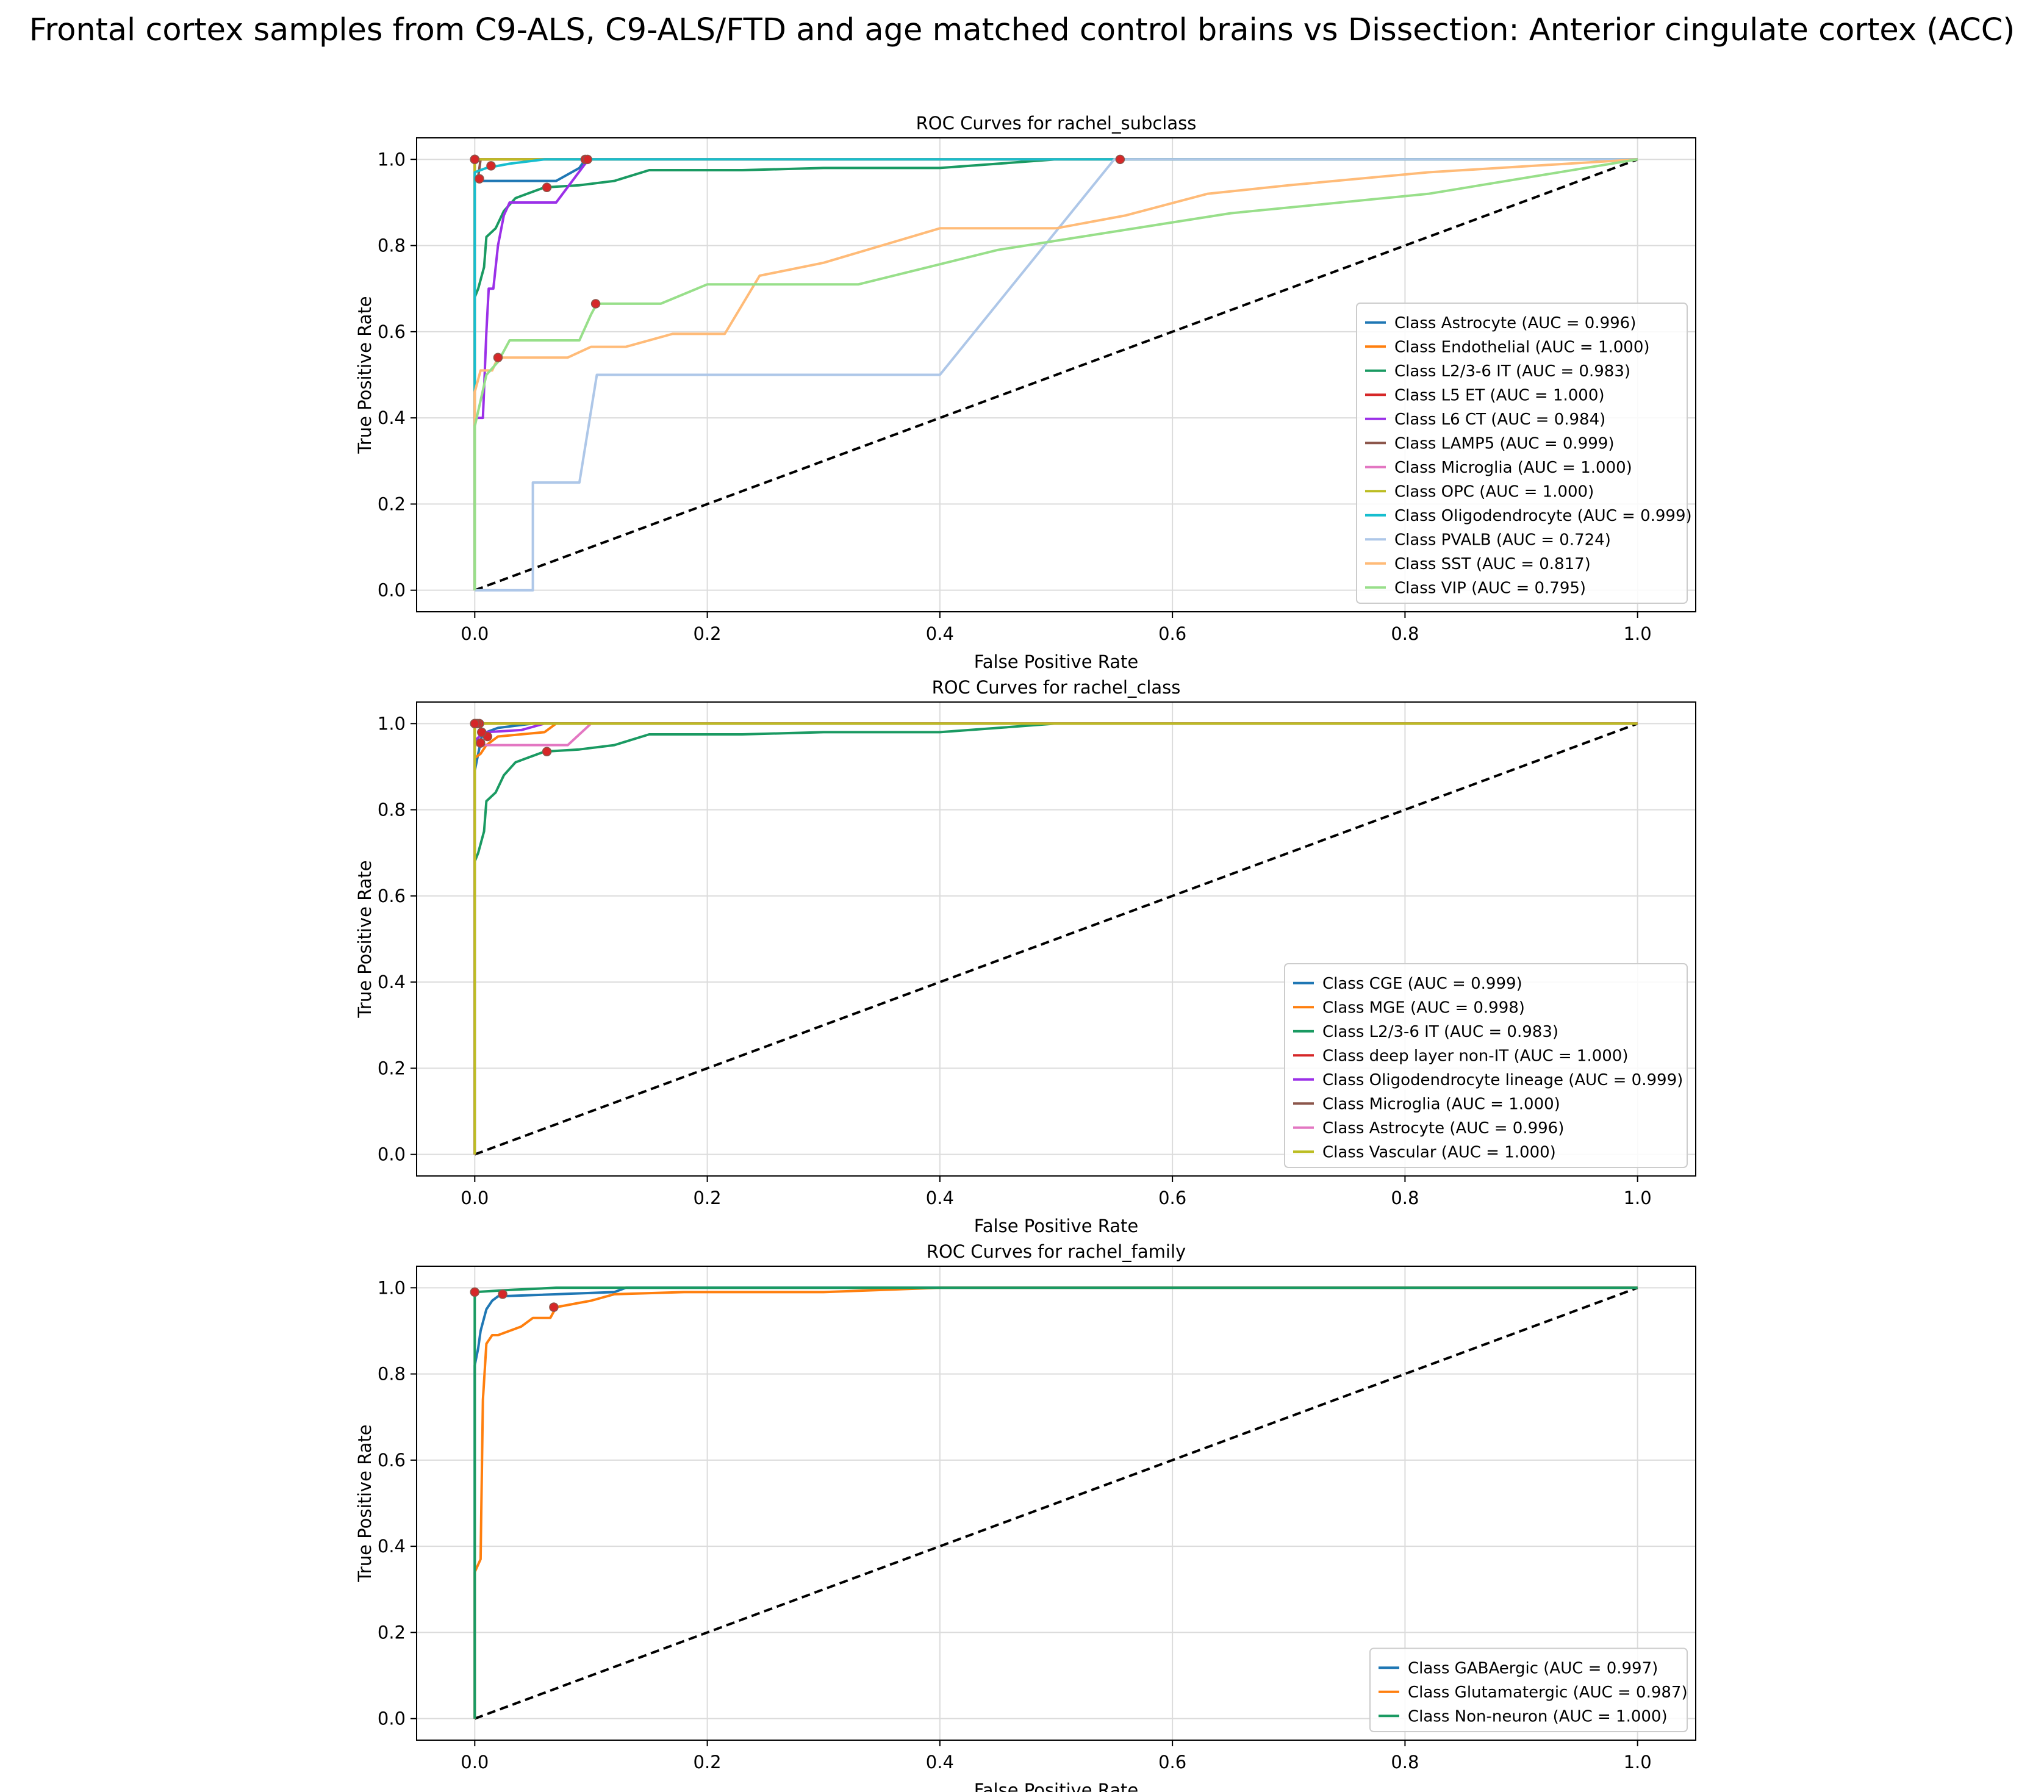 The image size is (2044, 1792). Describe the element at coordinates (1490, 588) in the screenshot. I see `legend-label: Class VIP (AUC = 0.795)` at that location.